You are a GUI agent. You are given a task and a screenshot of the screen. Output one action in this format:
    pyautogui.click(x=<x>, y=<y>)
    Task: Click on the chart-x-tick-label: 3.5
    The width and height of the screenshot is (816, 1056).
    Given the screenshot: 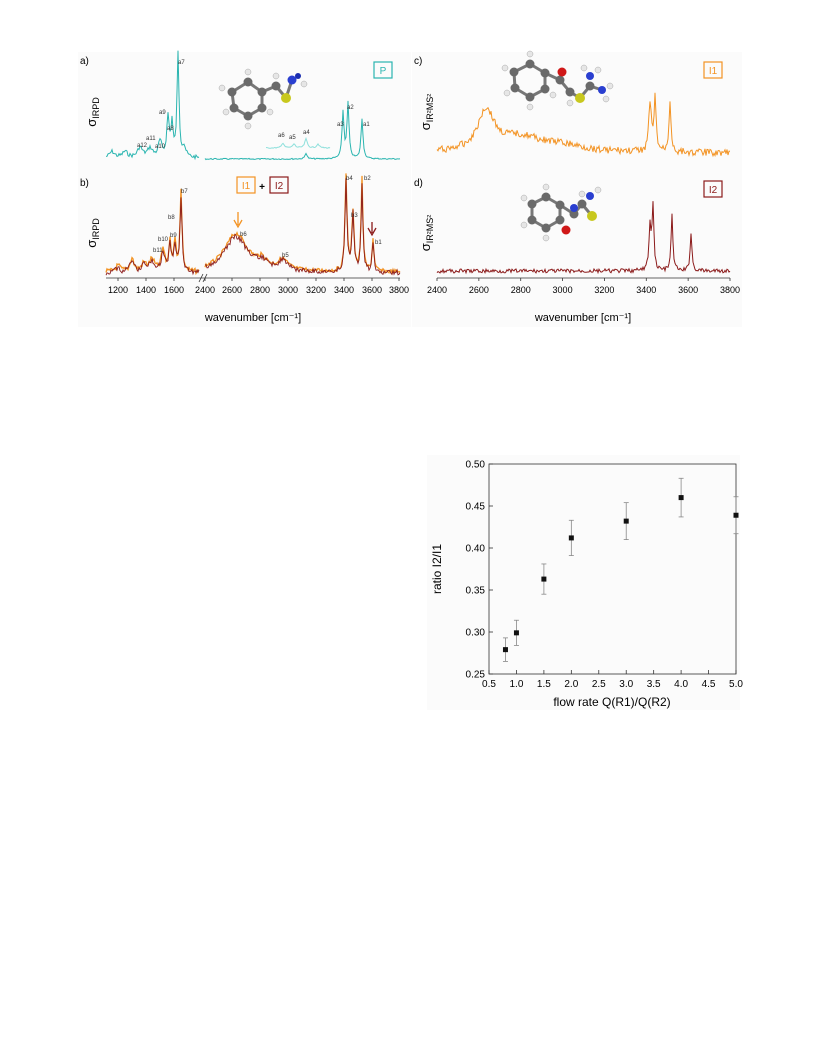 What is the action you would take?
    pyautogui.click(x=654, y=684)
    